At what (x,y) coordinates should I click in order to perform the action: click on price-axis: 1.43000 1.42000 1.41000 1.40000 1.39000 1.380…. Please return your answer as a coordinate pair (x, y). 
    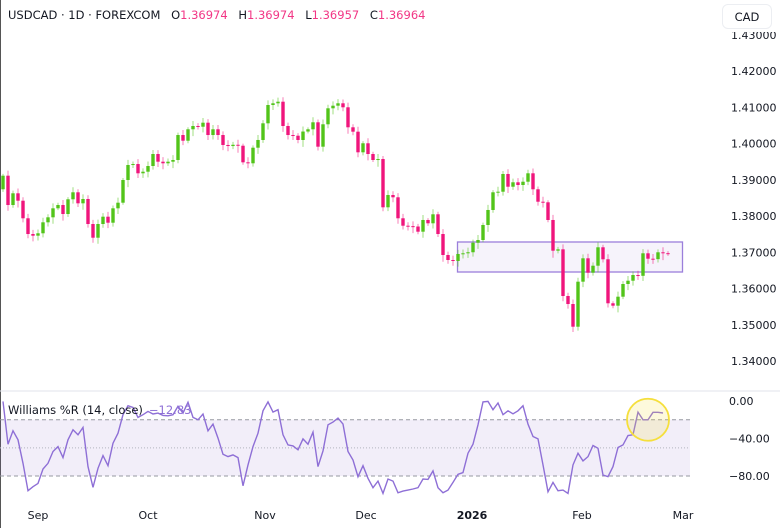
    Looking at the image, I should click on (754, 198).